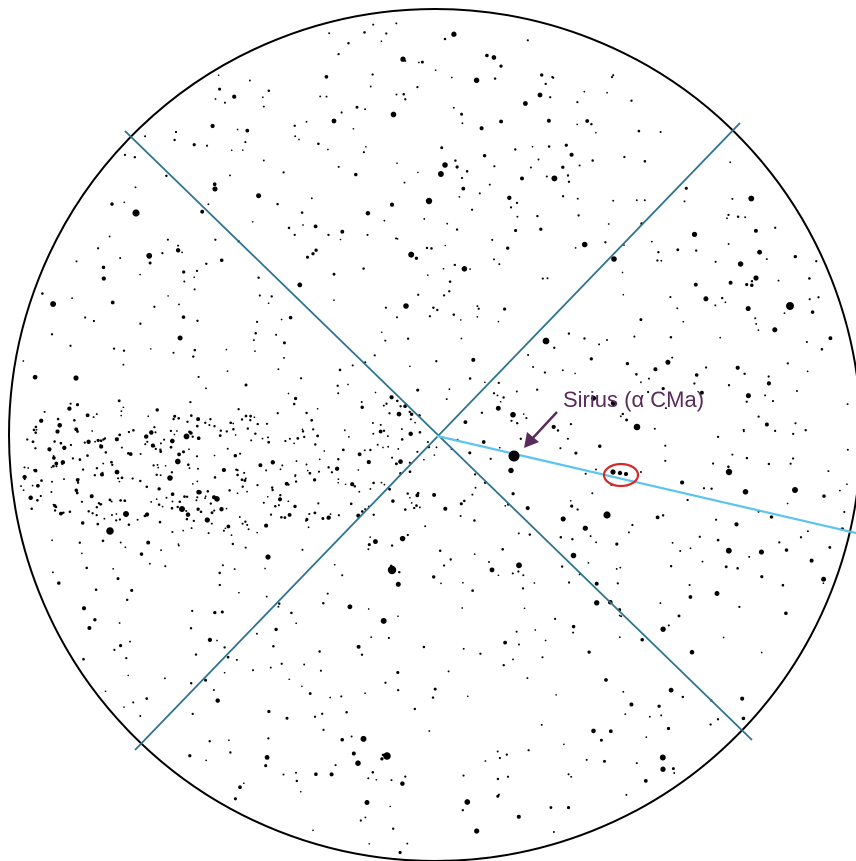 This screenshot has width=856, height=861. I want to click on sirius-star, so click(514, 456).